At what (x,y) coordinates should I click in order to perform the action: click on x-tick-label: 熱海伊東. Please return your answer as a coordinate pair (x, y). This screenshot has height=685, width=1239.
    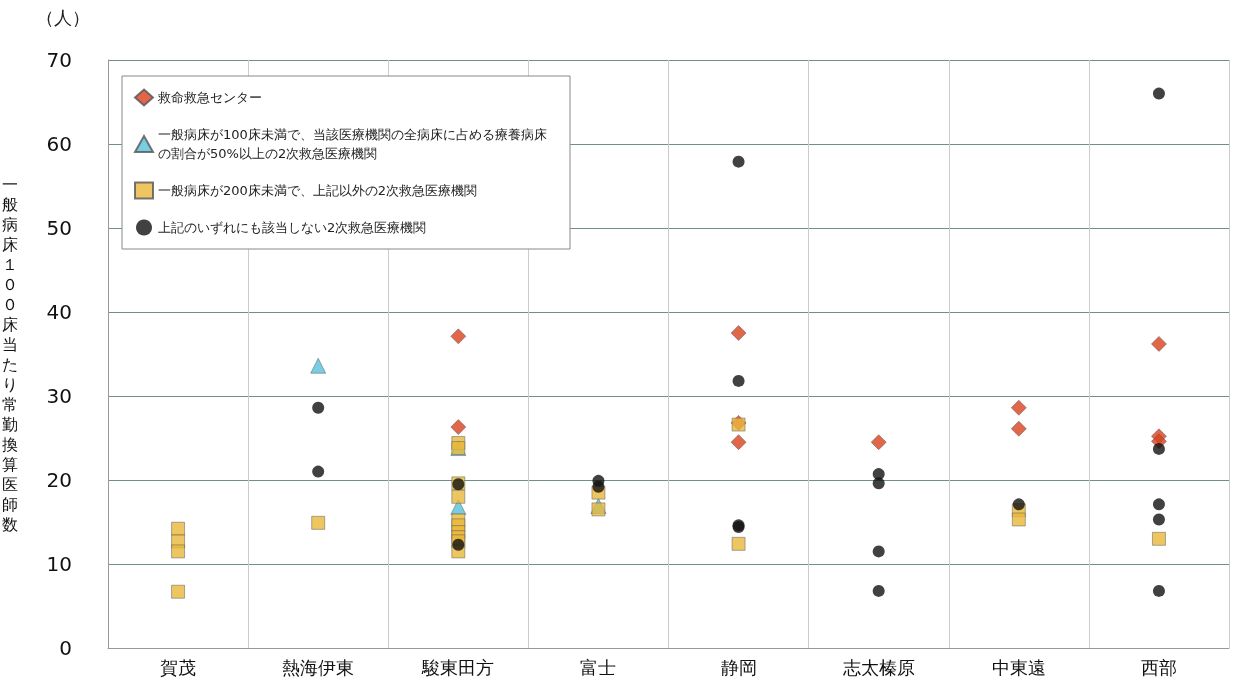
    Looking at the image, I should click on (318, 667).